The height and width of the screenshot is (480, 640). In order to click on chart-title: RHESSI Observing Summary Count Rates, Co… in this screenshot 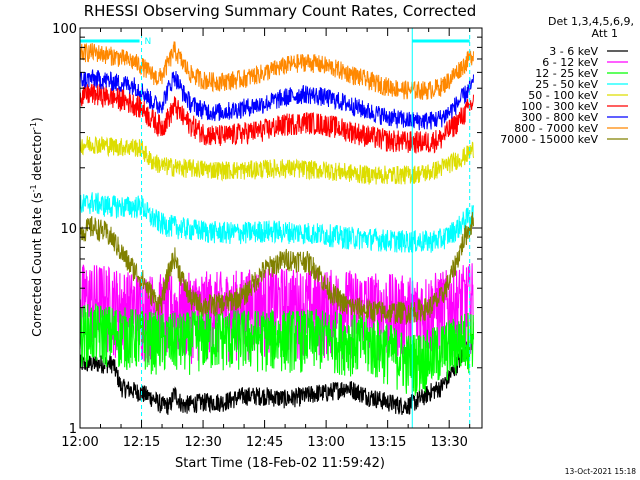, I will do `click(280, 11)`.